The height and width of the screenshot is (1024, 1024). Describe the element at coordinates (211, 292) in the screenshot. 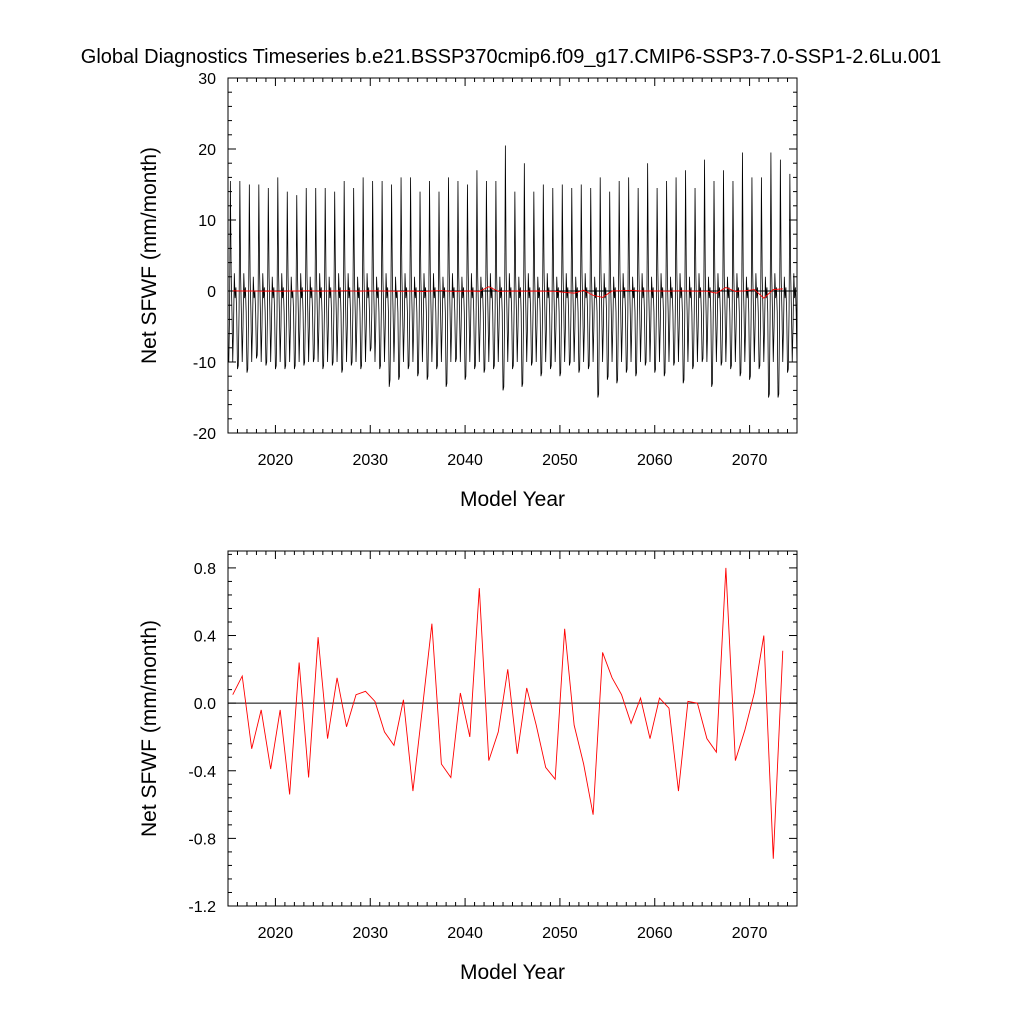

I see `y-tick-label: 0` at that location.